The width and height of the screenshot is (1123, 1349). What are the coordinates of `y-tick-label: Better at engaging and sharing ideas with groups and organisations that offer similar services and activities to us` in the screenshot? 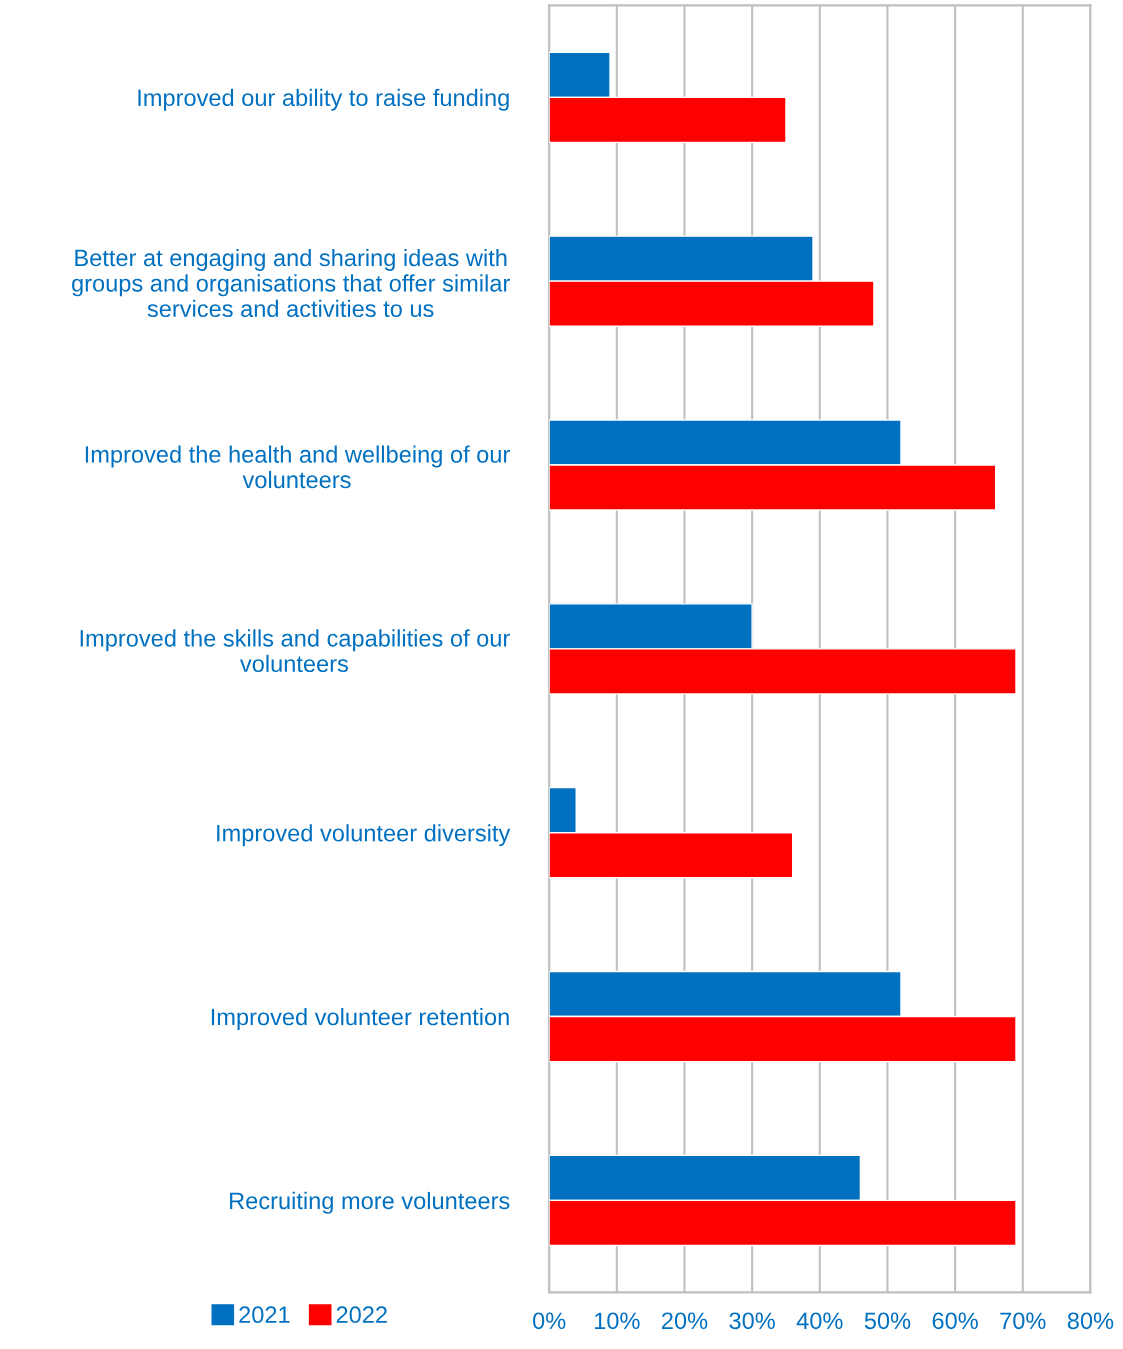 It's located at (291, 283).